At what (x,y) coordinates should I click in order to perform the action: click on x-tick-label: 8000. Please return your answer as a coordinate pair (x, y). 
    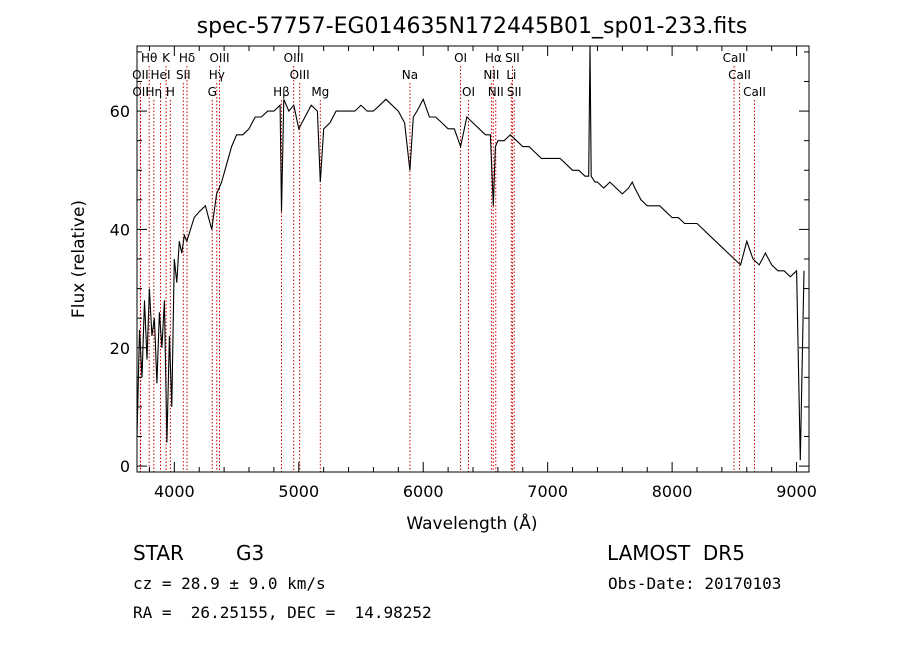
    Looking at the image, I should click on (672, 491).